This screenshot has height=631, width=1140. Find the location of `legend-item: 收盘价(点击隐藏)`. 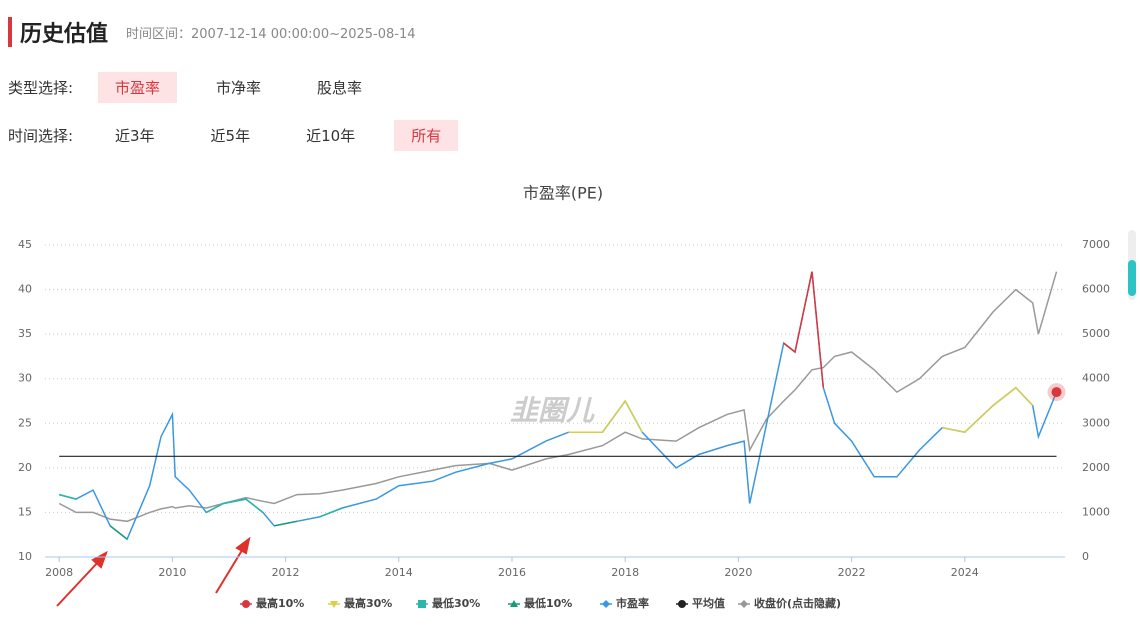

legend-item: 收盘价(点击隐藏) is located at coordinates (789, 603).